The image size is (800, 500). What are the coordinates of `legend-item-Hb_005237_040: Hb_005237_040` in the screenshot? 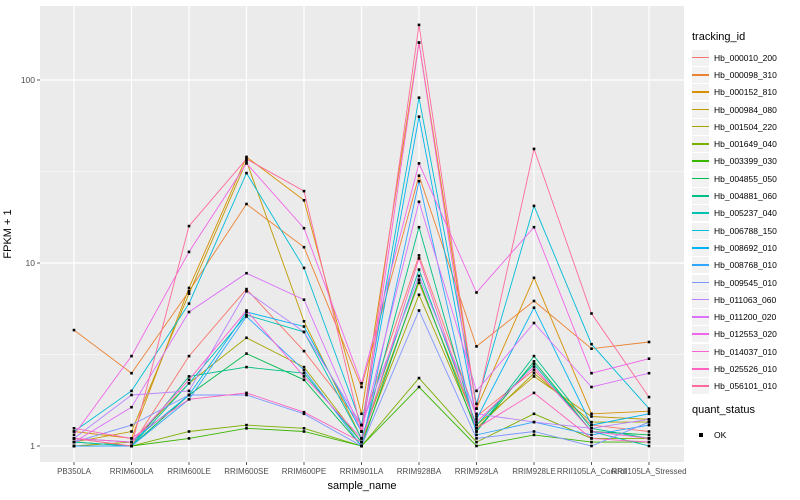 It's located at (734, 213).